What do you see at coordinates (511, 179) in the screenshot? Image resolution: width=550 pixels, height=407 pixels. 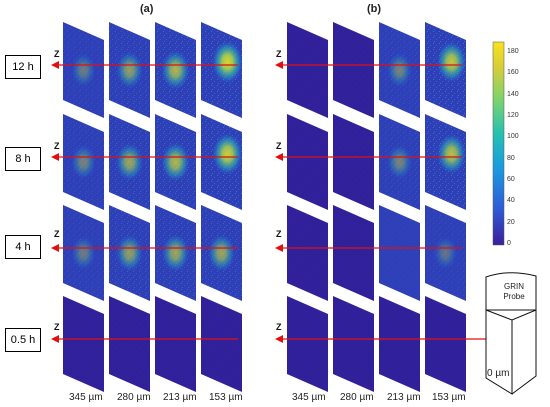 I see `colorbar-tick: 60` at bounding box center [511, 179].